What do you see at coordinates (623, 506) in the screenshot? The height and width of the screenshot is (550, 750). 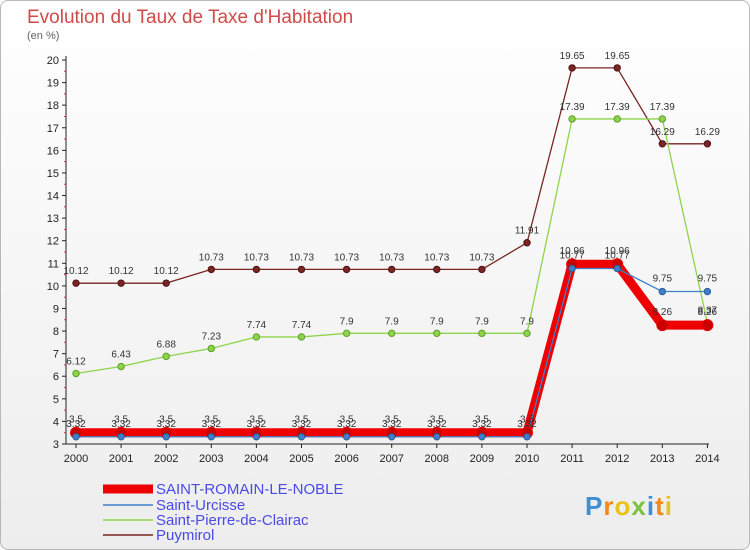 I see `logo-letter: o` at bounding box center [623, 506].